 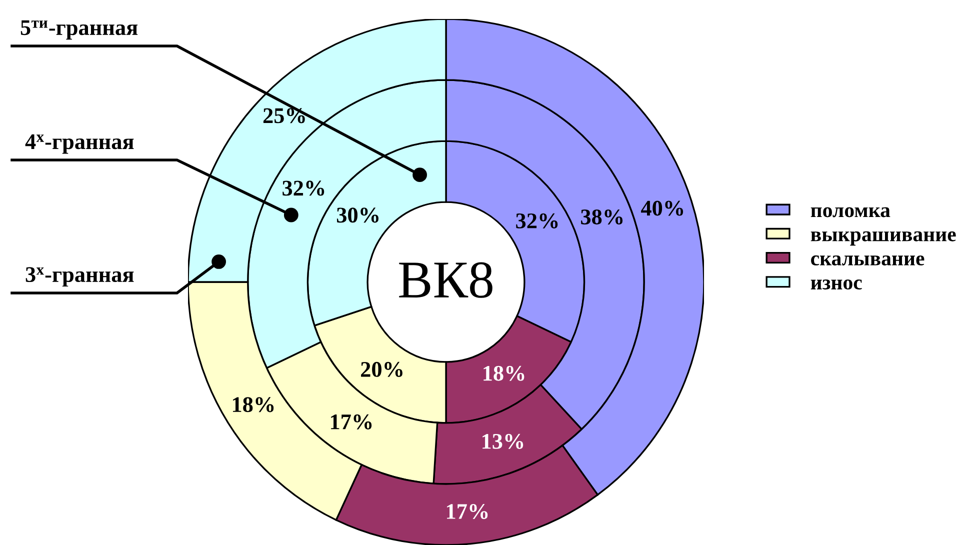 What do you see at coordinates (381, 369) in the screenshot?
I see `data-label: 20%` at bounding box center [381, 369].